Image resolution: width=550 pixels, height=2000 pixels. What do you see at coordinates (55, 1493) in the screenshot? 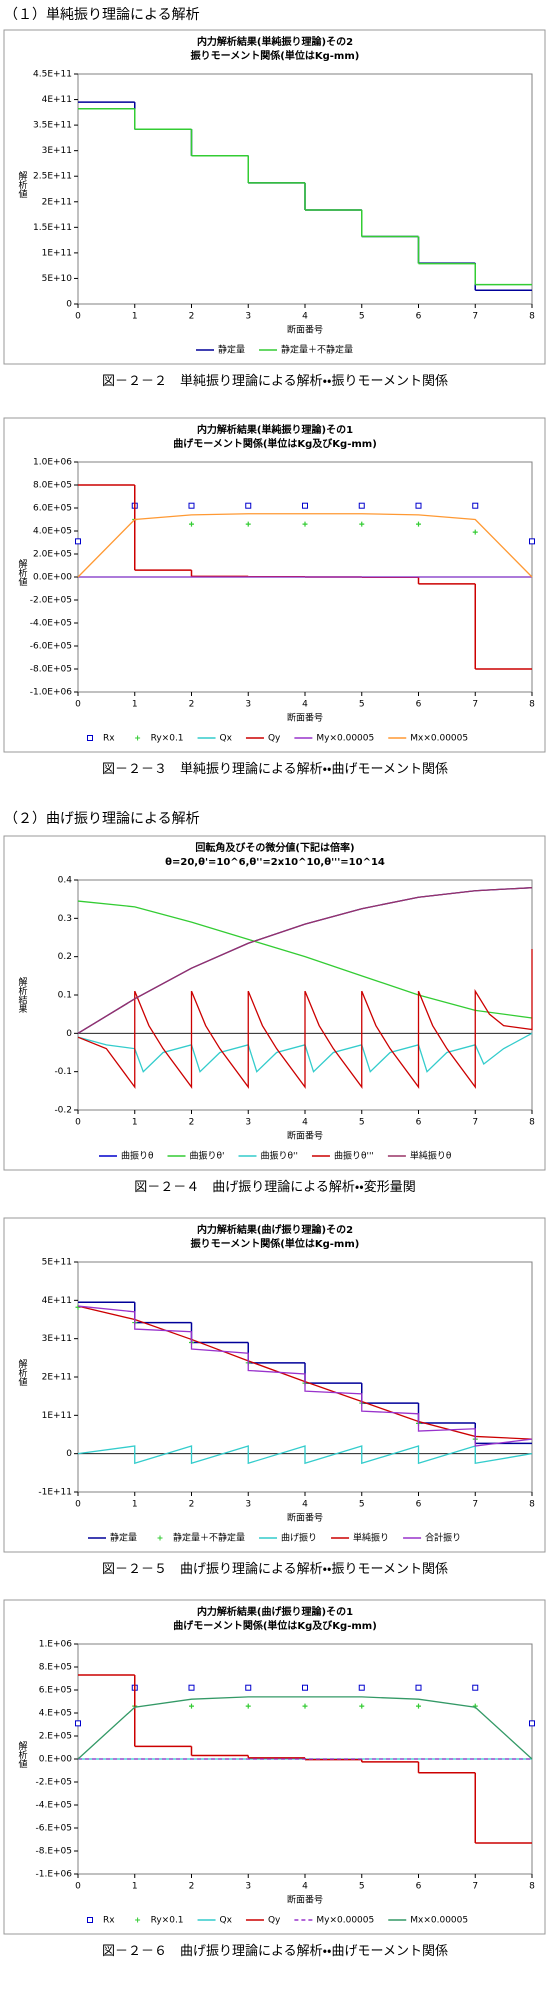
I see `y-tick-label: -1E+11` at bounding box center [55, 1493].